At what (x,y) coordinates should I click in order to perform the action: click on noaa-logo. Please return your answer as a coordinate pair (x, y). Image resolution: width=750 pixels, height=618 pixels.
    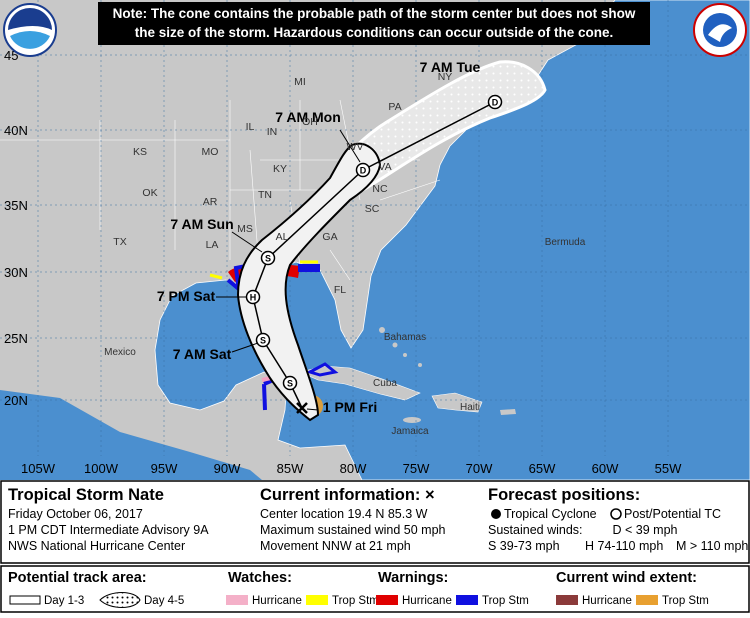
    Looking at the image, I should click on (30, 30).